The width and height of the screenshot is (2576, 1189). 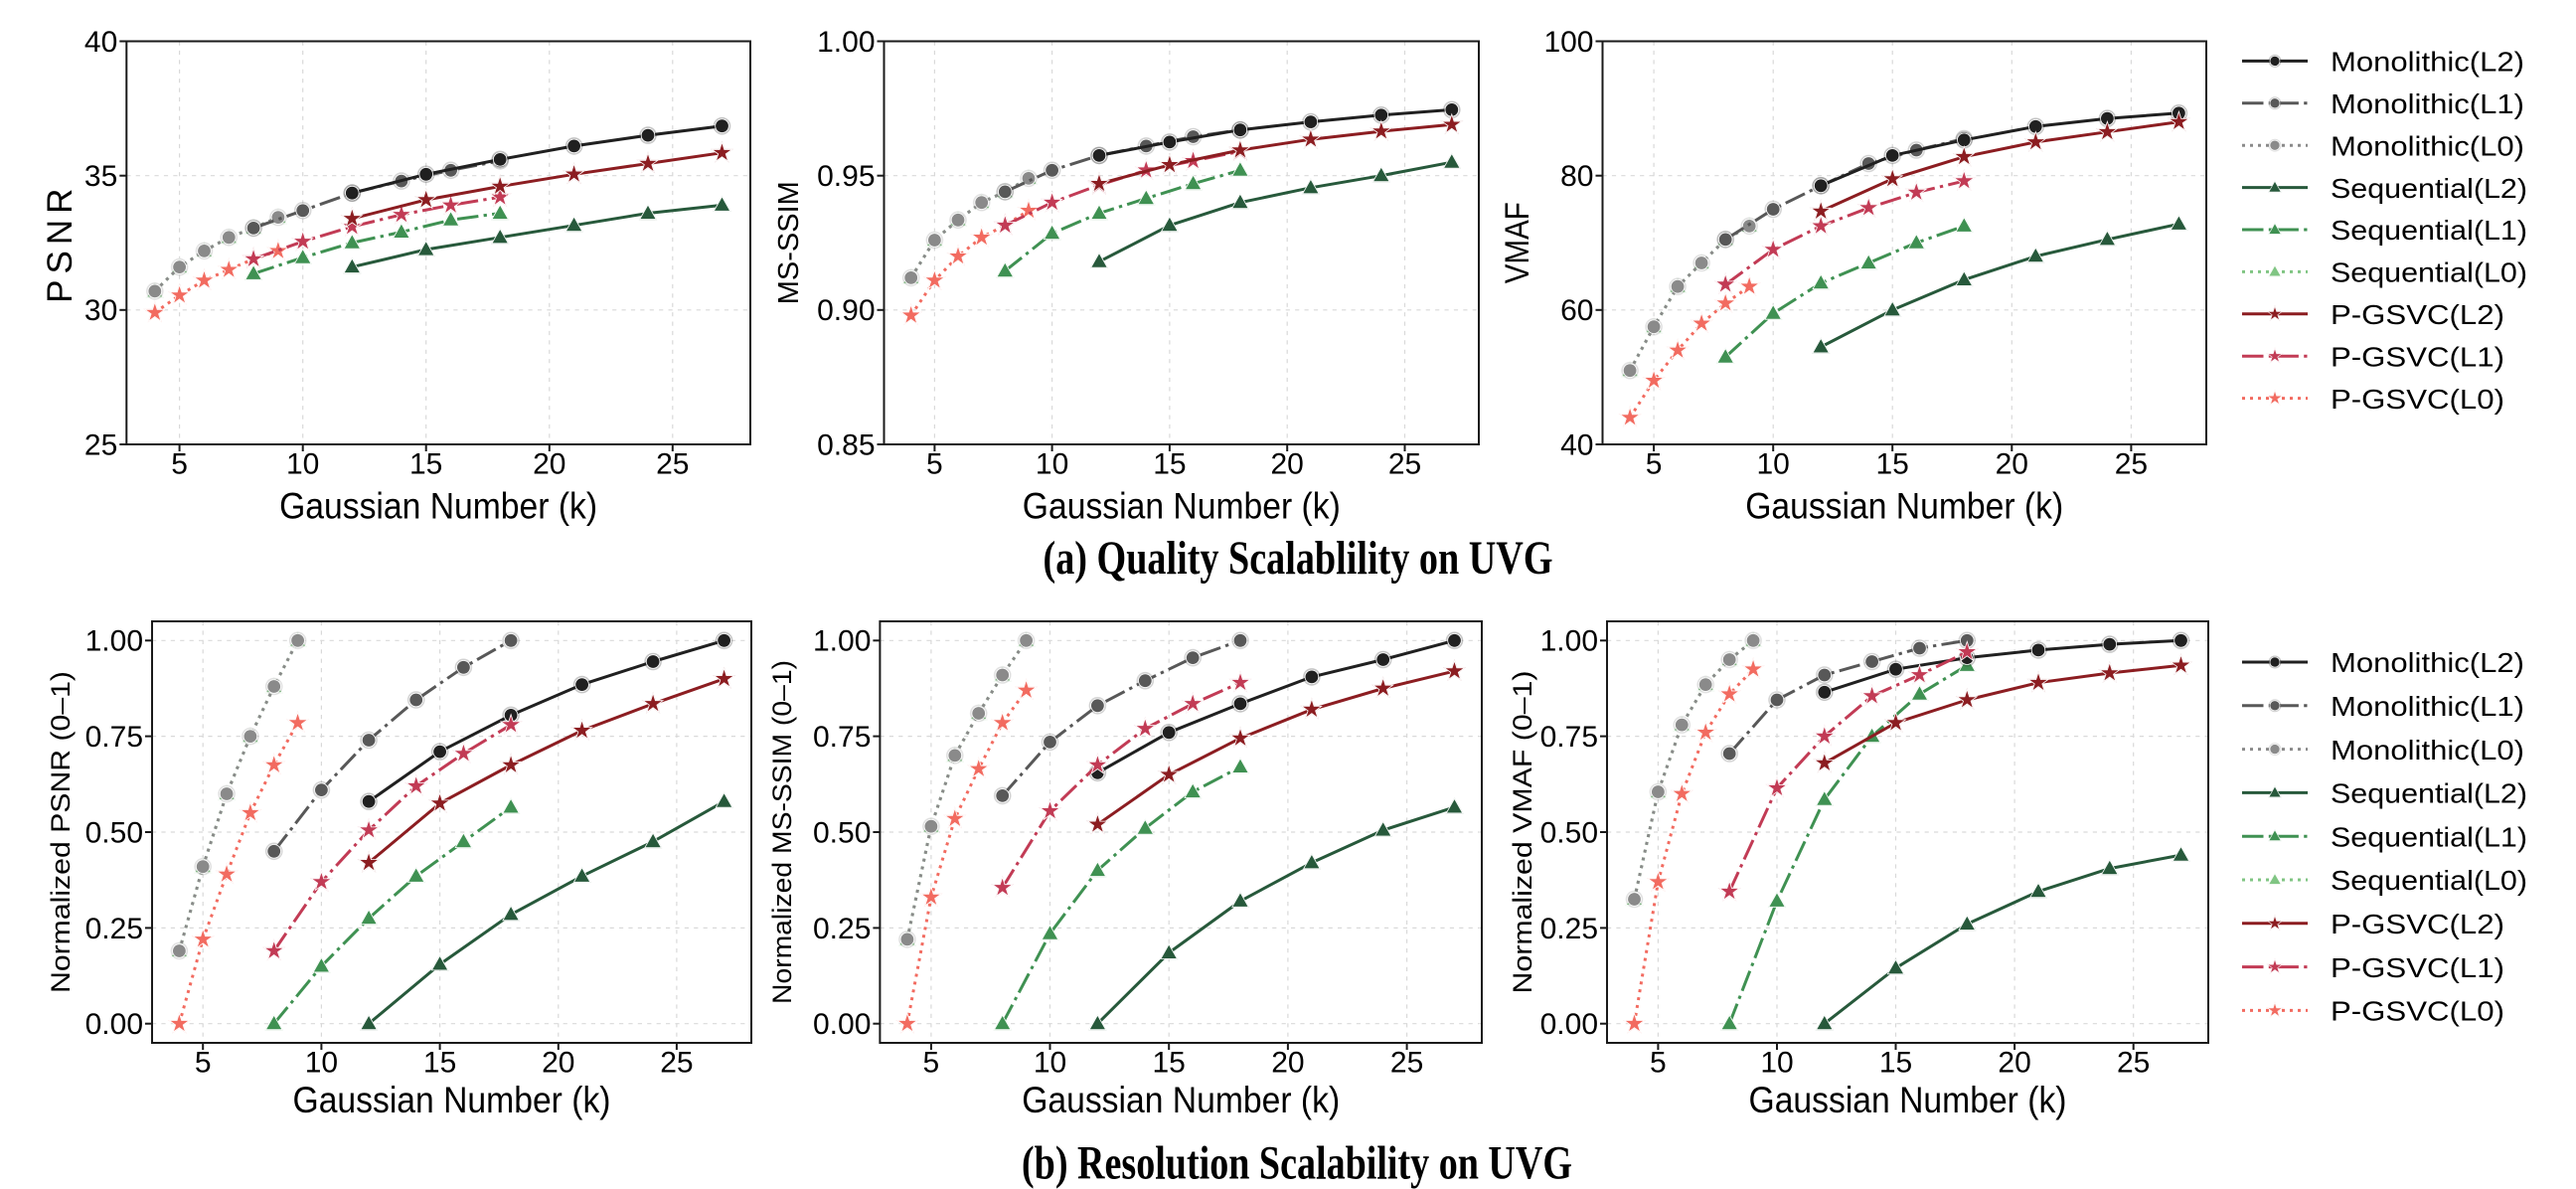 What do you see at coordinates (100, 310) in the screenshot?
I see `svg-text: 30` at bounding box center [100, 310].